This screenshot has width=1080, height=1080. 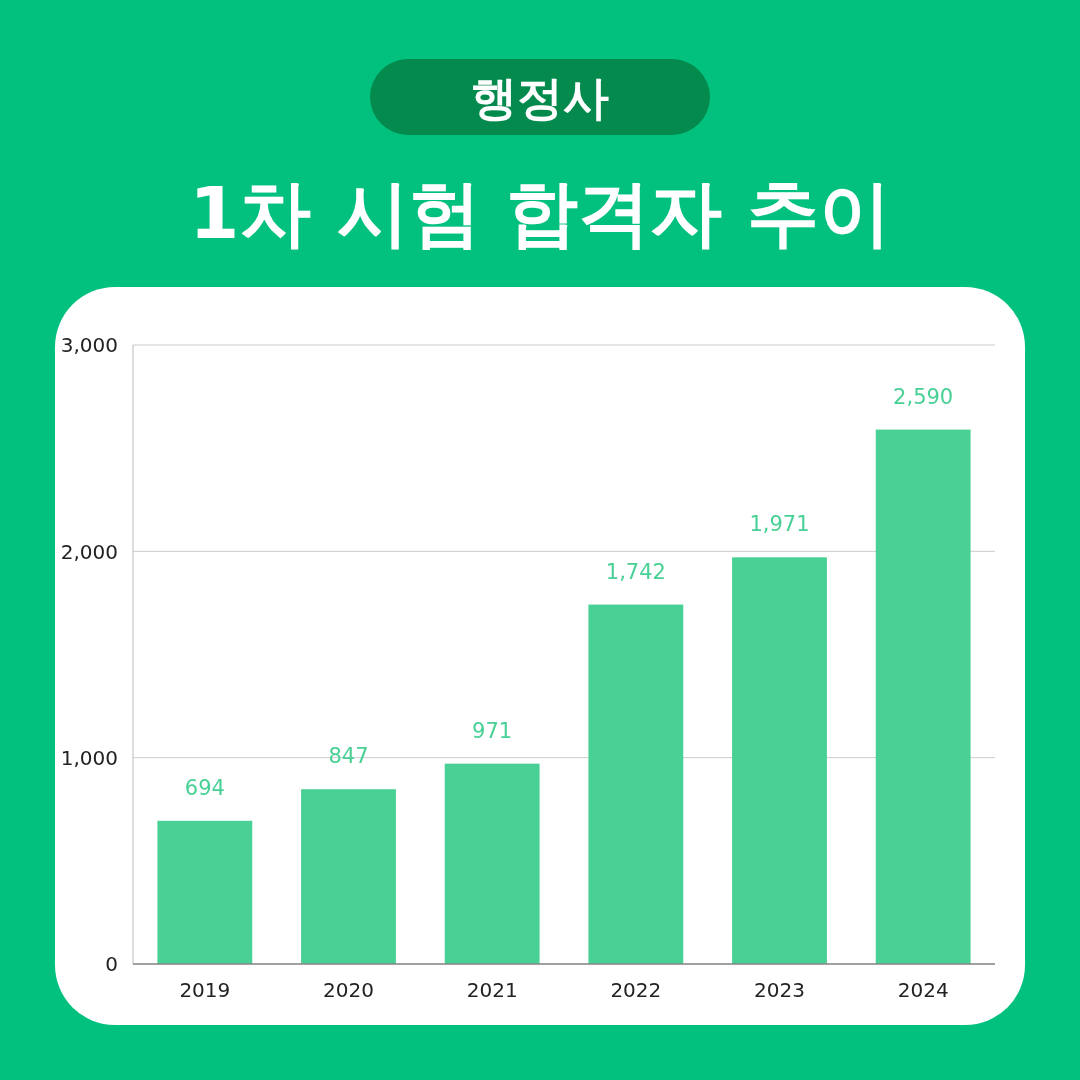 What do you see at coordinates (205, 990) in the screenshot?
I see `x-tick-label: 2019` at bounding box center [205, 990].